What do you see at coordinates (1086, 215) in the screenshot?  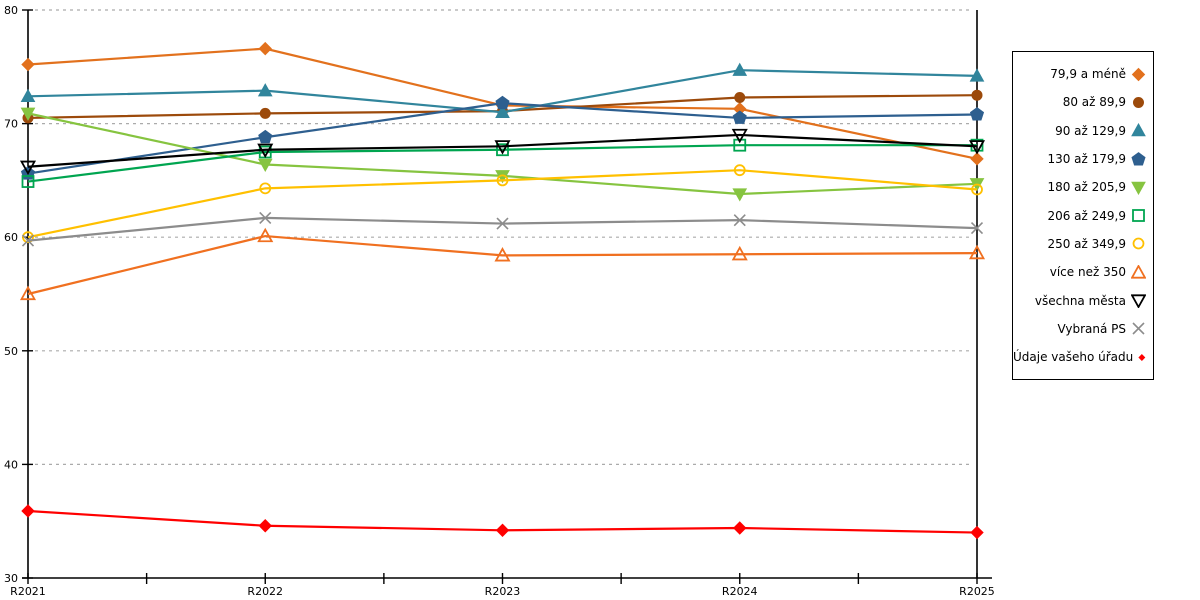 I see `legend-label: 206 až 249,9` at bounding box center [1086, 215].